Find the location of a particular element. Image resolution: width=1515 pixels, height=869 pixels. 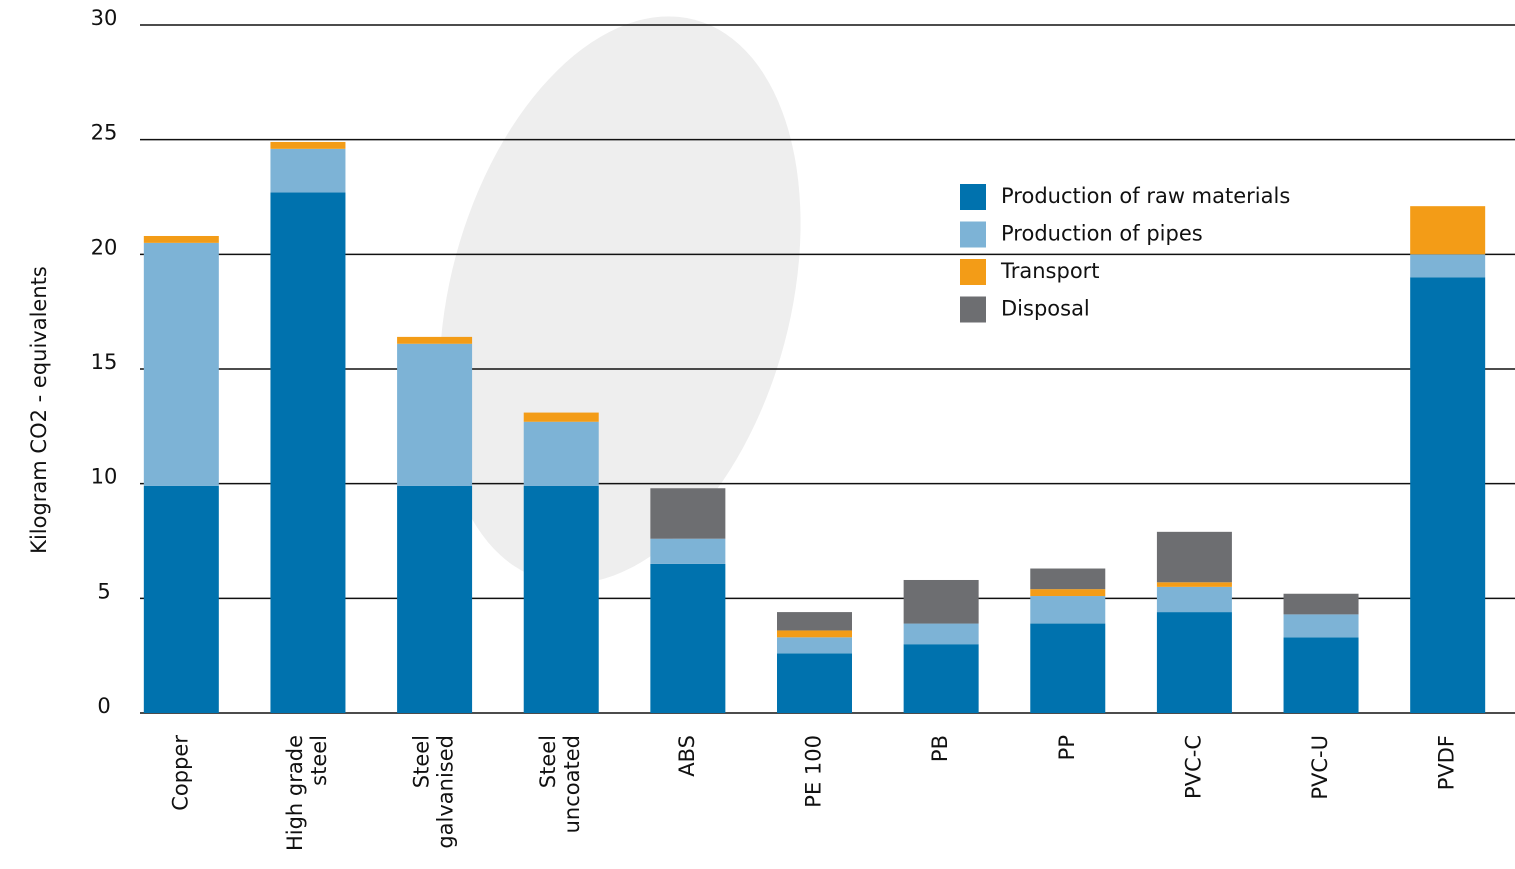

x-tick-label: PP is located at coordinates (1067, 747).